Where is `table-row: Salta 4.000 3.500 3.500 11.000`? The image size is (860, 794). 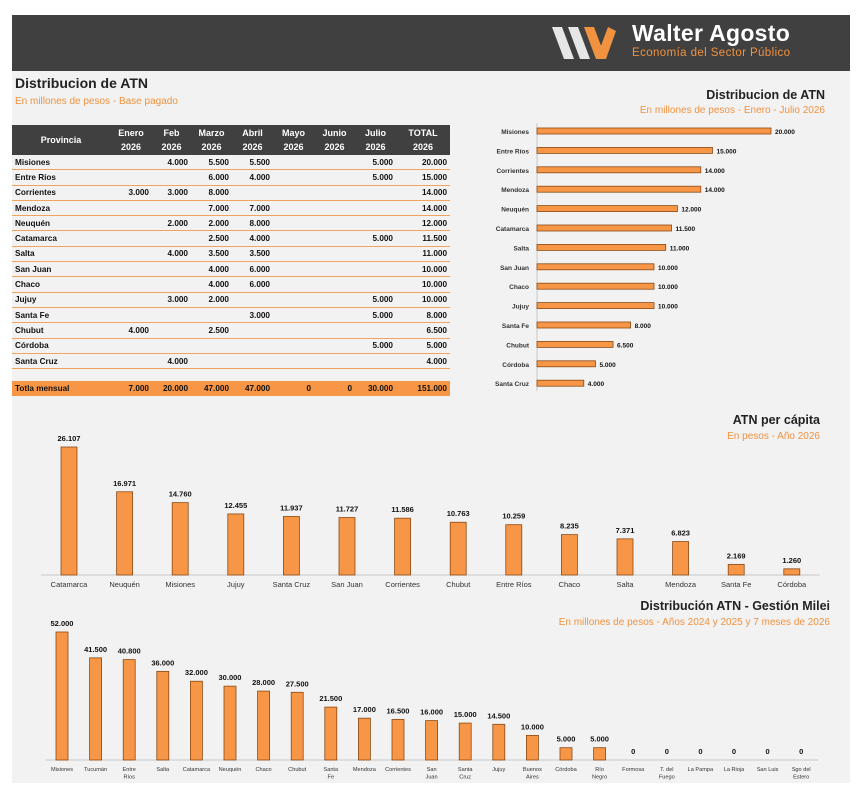 table-row: Salta 4.000 3.500 3.500 11.000 is located at coordinates (231, 254).